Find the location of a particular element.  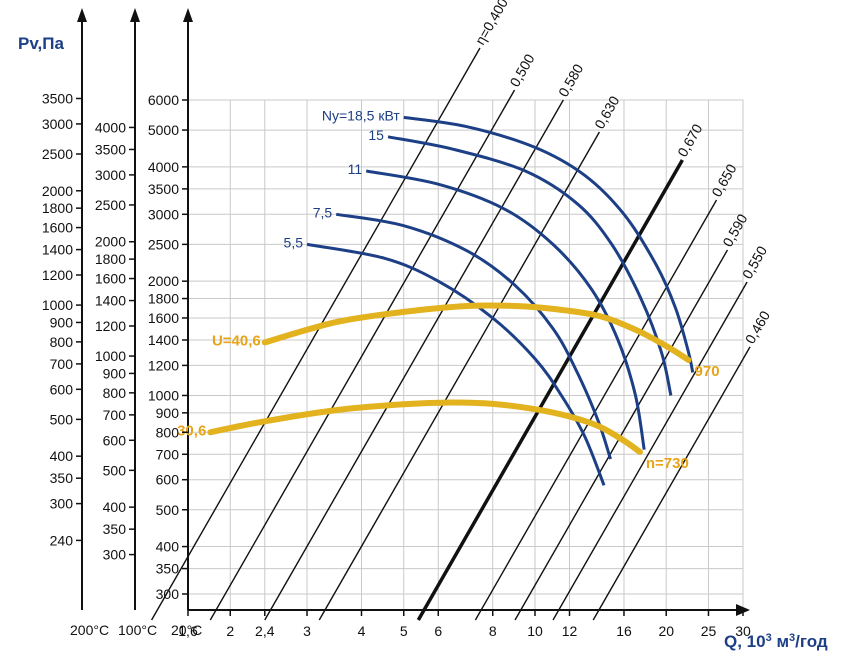

y-tick-label: 4000 is located at coordinates (163, 167).